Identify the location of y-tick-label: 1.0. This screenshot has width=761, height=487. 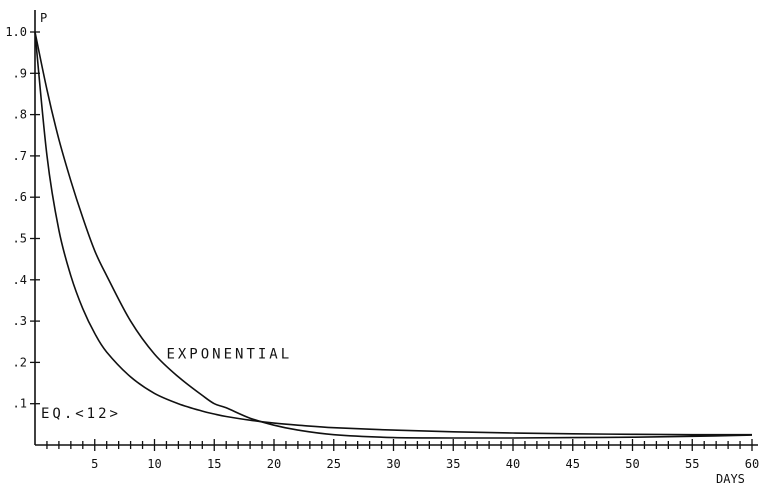
(16, 32).